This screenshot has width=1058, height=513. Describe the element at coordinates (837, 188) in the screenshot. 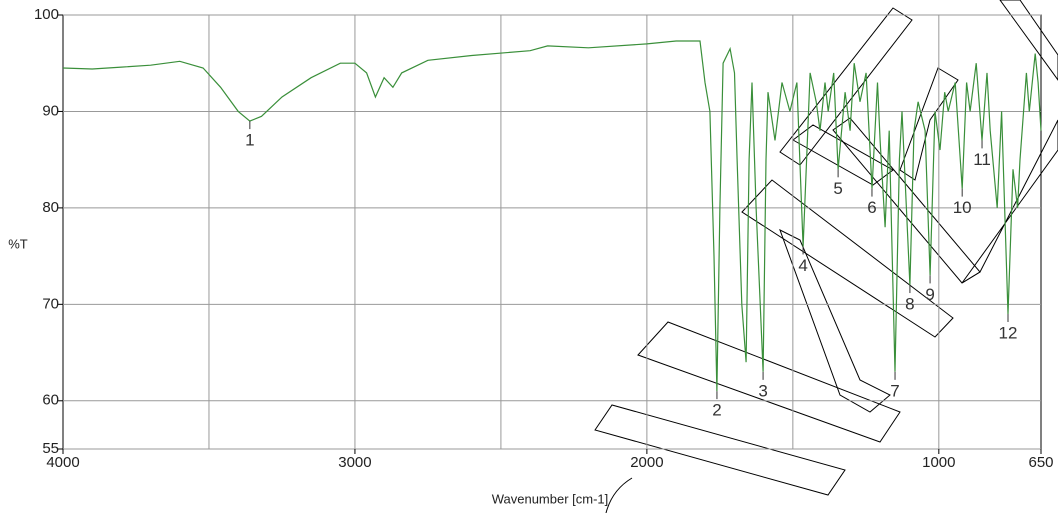

I see `peak-label: 5` at that location.